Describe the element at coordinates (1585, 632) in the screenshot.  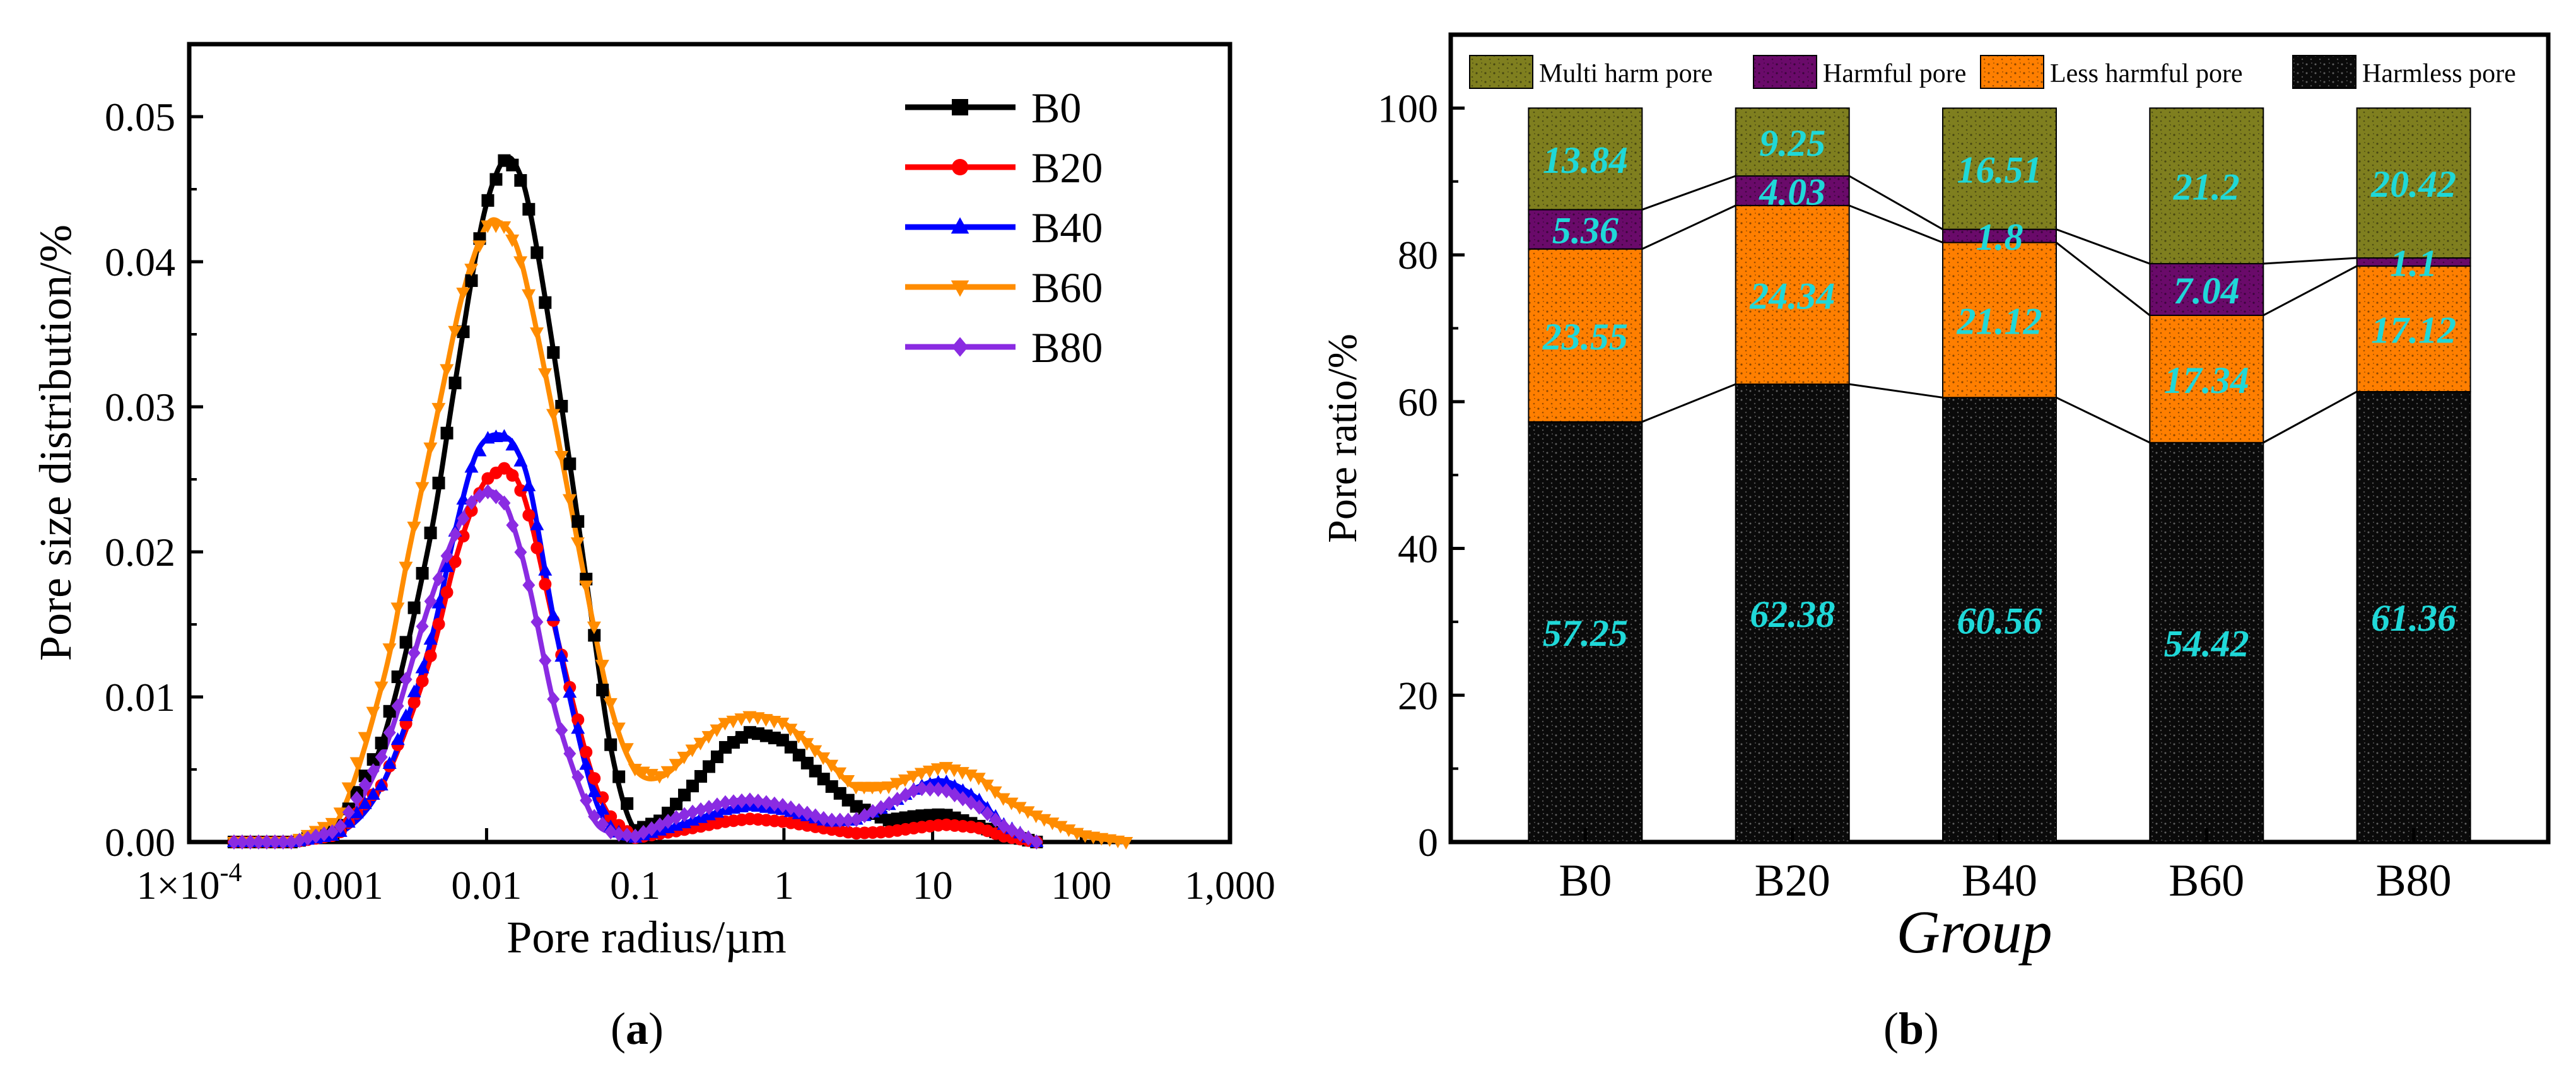
I see `bar-b0-harmless-pore-texture` at that location.